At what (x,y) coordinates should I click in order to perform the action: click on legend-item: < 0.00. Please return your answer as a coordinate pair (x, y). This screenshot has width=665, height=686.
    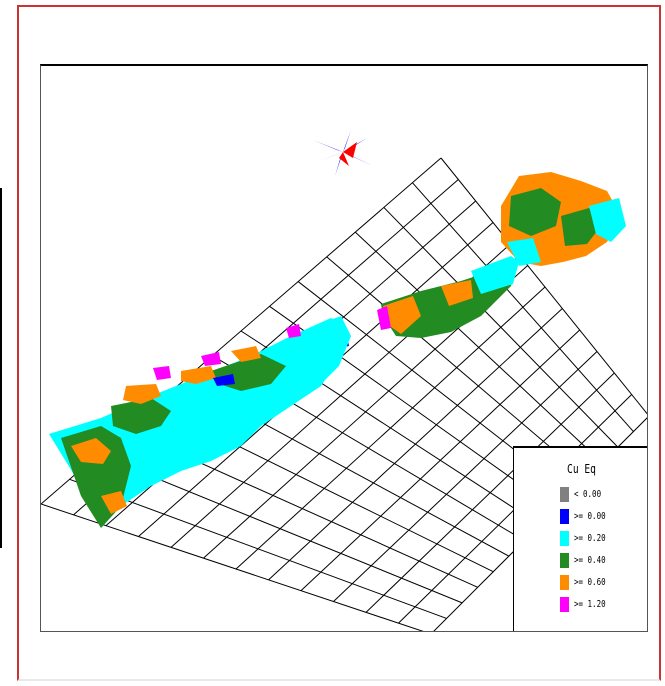
    Looking at the image, I should click on (585, 494).